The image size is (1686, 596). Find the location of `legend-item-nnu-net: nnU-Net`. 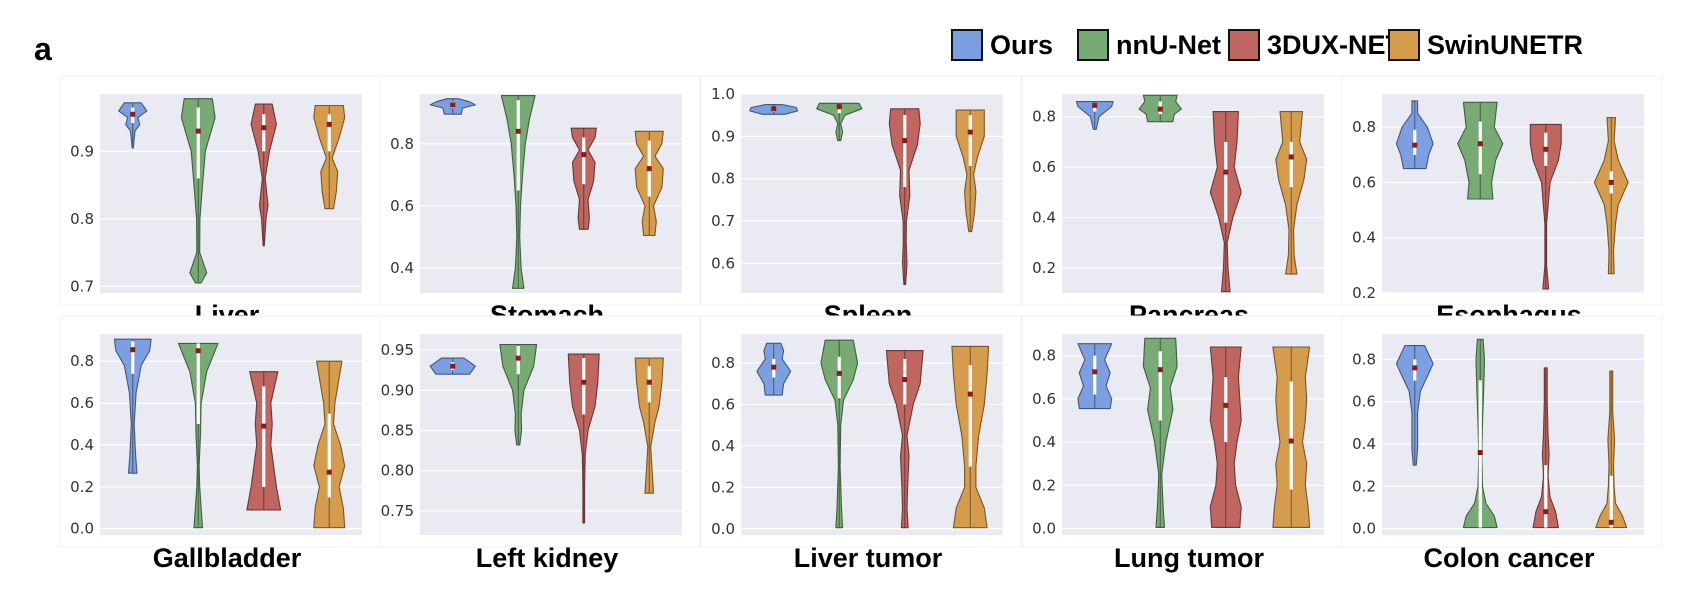

legend-item-nnu-net: nnU-Net is located at coordinates (1149, 45).